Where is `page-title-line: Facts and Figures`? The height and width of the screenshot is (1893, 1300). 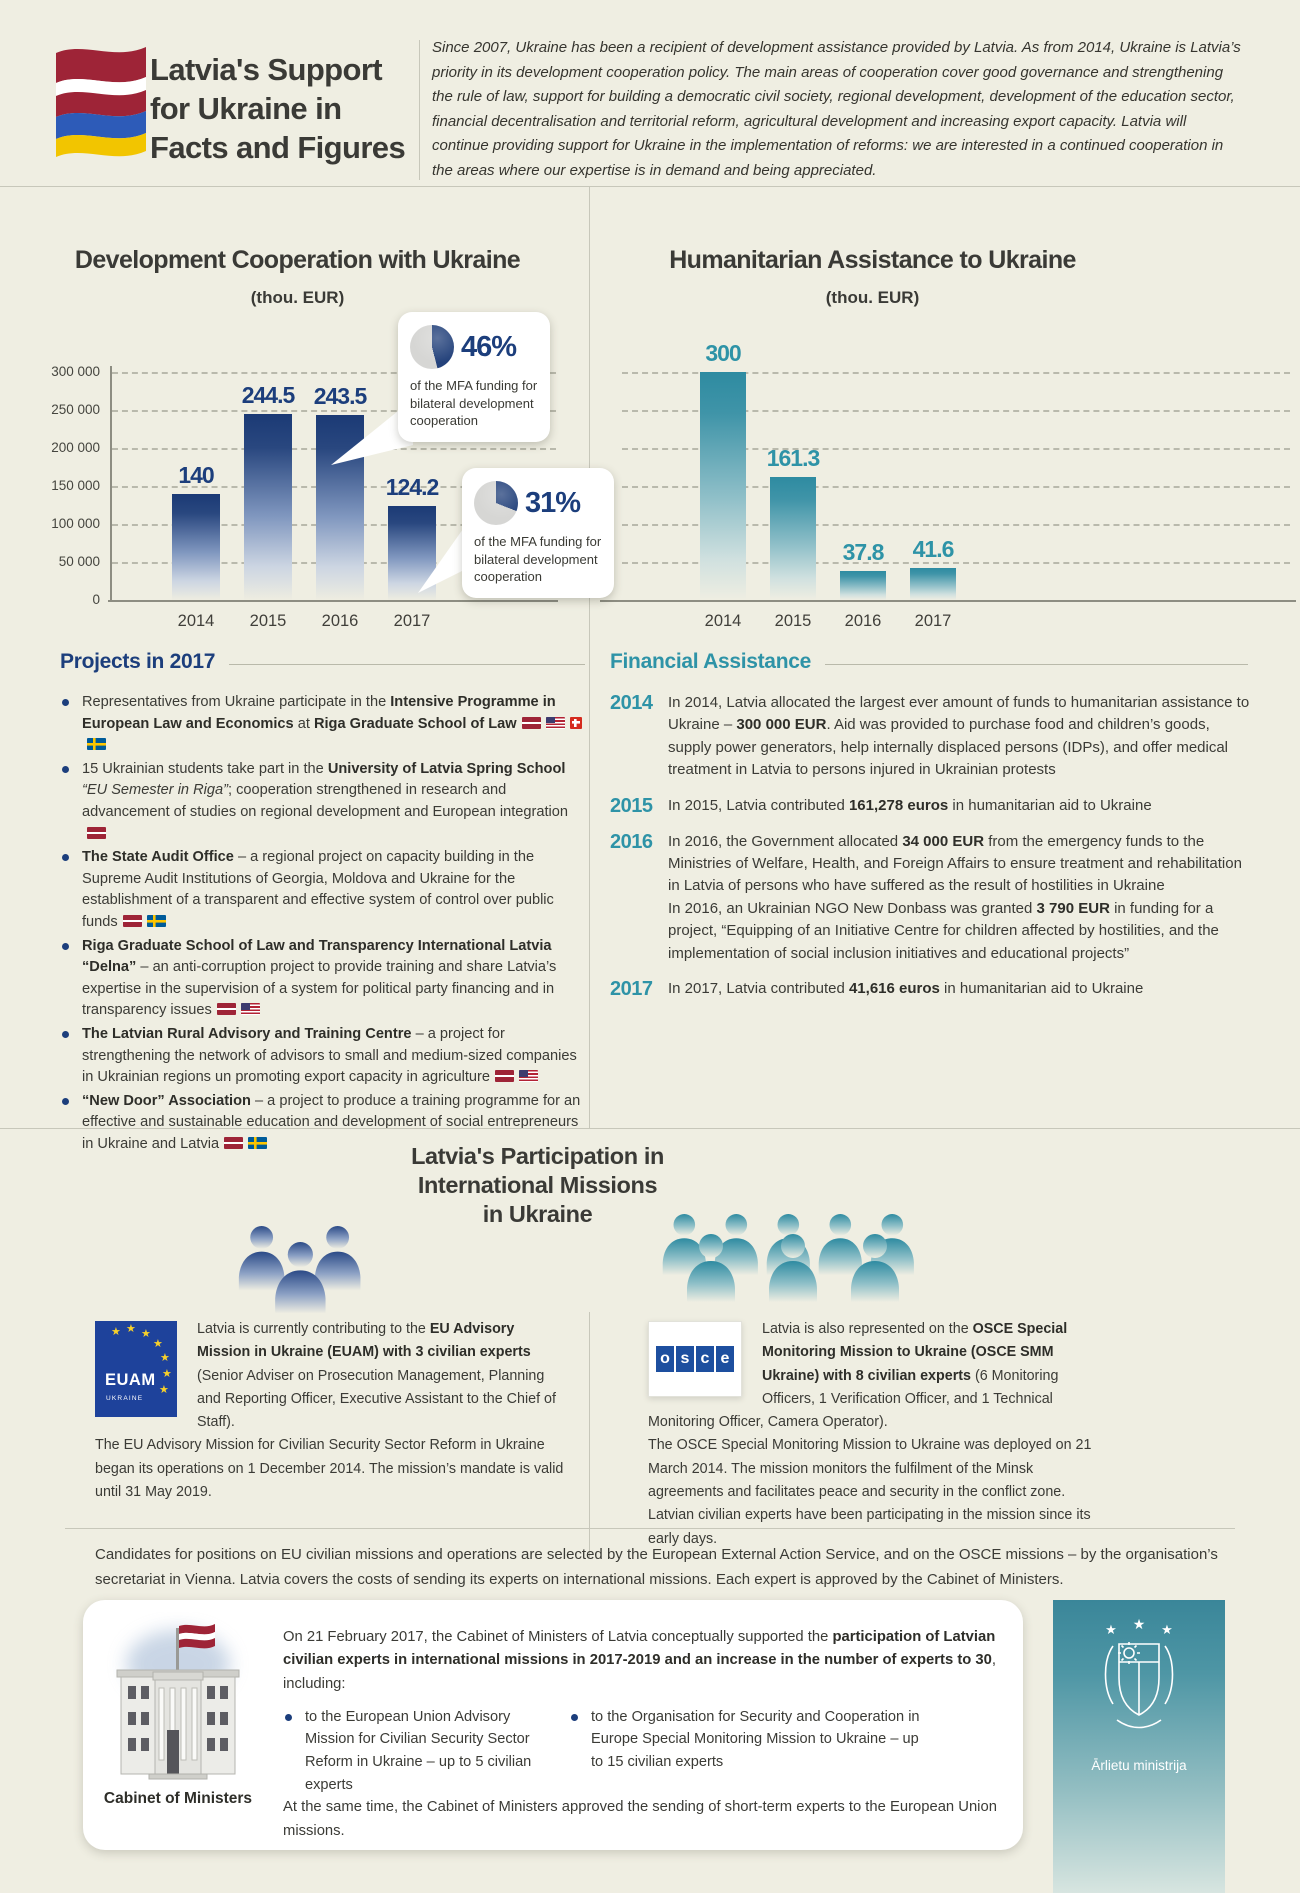 page-title-line: Facts and Figures is located at coordinates (278, 147).